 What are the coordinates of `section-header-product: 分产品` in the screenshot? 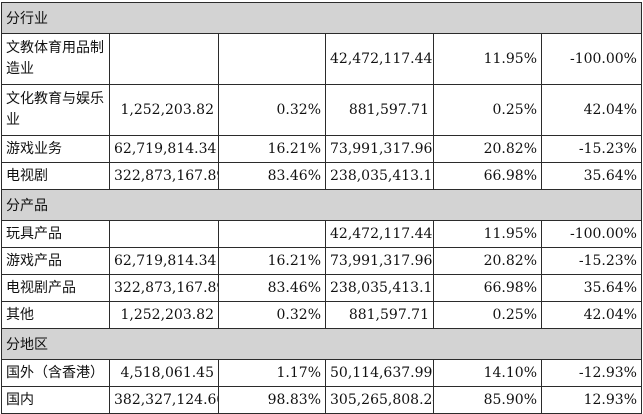 It's located at (321, 205).